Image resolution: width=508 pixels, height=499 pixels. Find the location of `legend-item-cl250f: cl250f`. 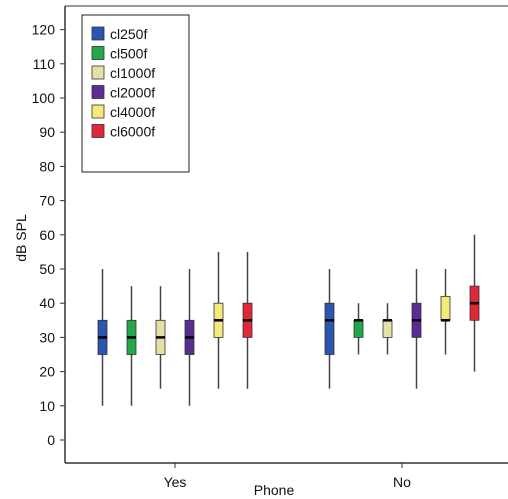

legend-item-cl250f: cl250f is located at coordinates (119, 34).